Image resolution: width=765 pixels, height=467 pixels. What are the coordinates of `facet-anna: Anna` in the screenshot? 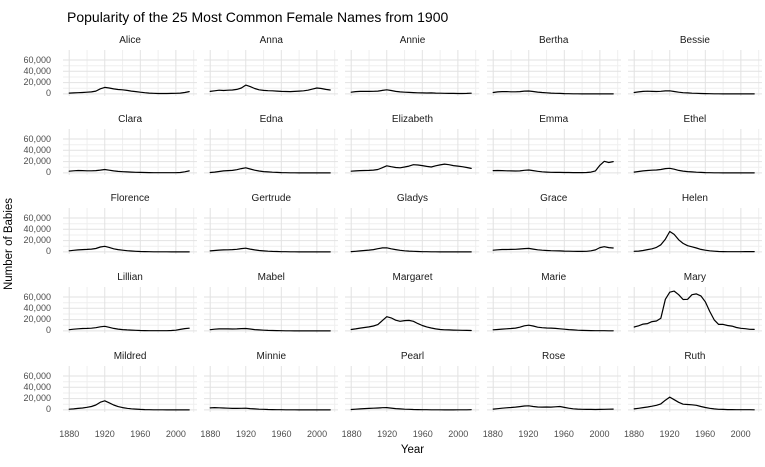 It's located at (271, 65).